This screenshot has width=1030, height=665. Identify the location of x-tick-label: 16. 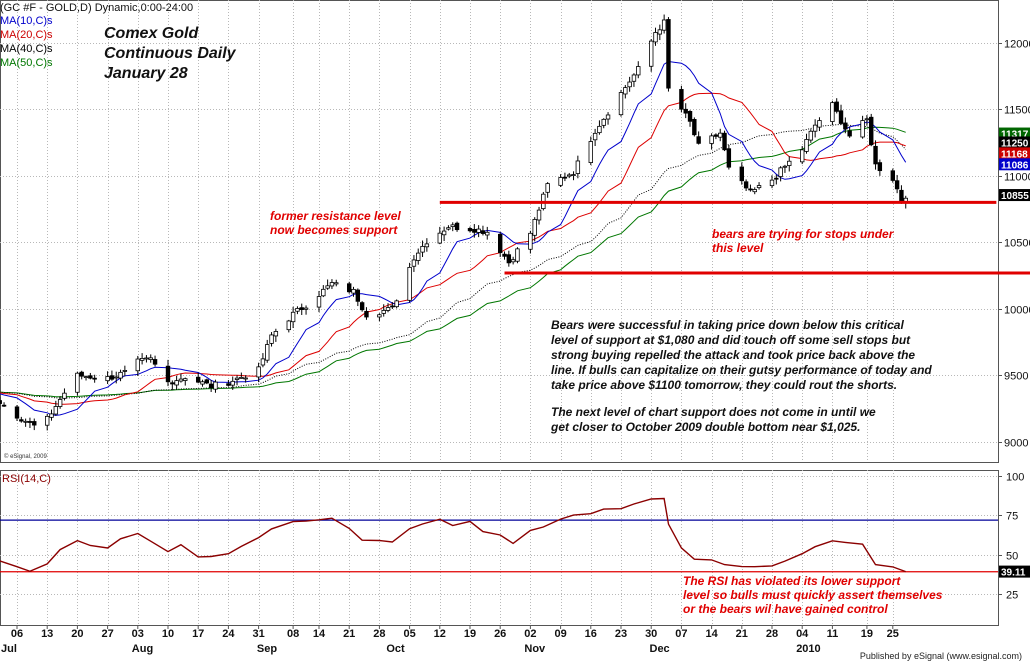
(591, 634).